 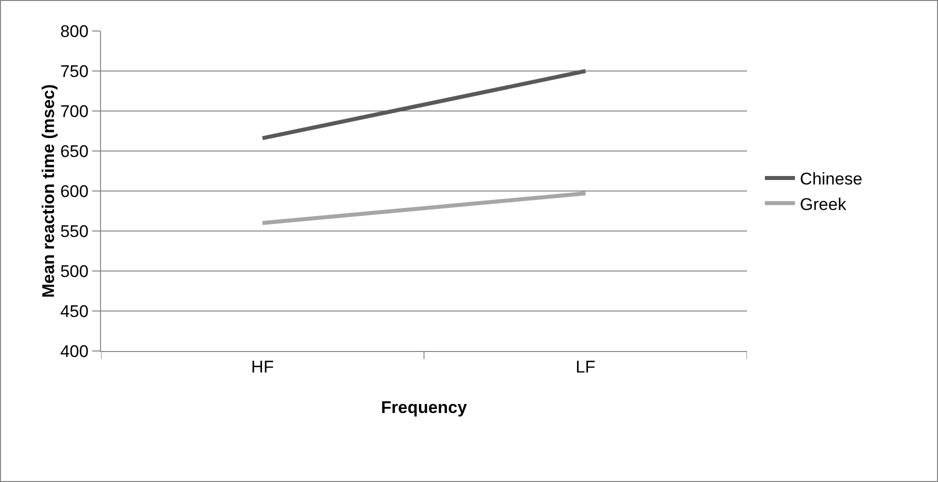 What do you see at coordinates (831, 179) in the screenshot?
I see `legend-label: Chinese` at bounding box center [831, 179].